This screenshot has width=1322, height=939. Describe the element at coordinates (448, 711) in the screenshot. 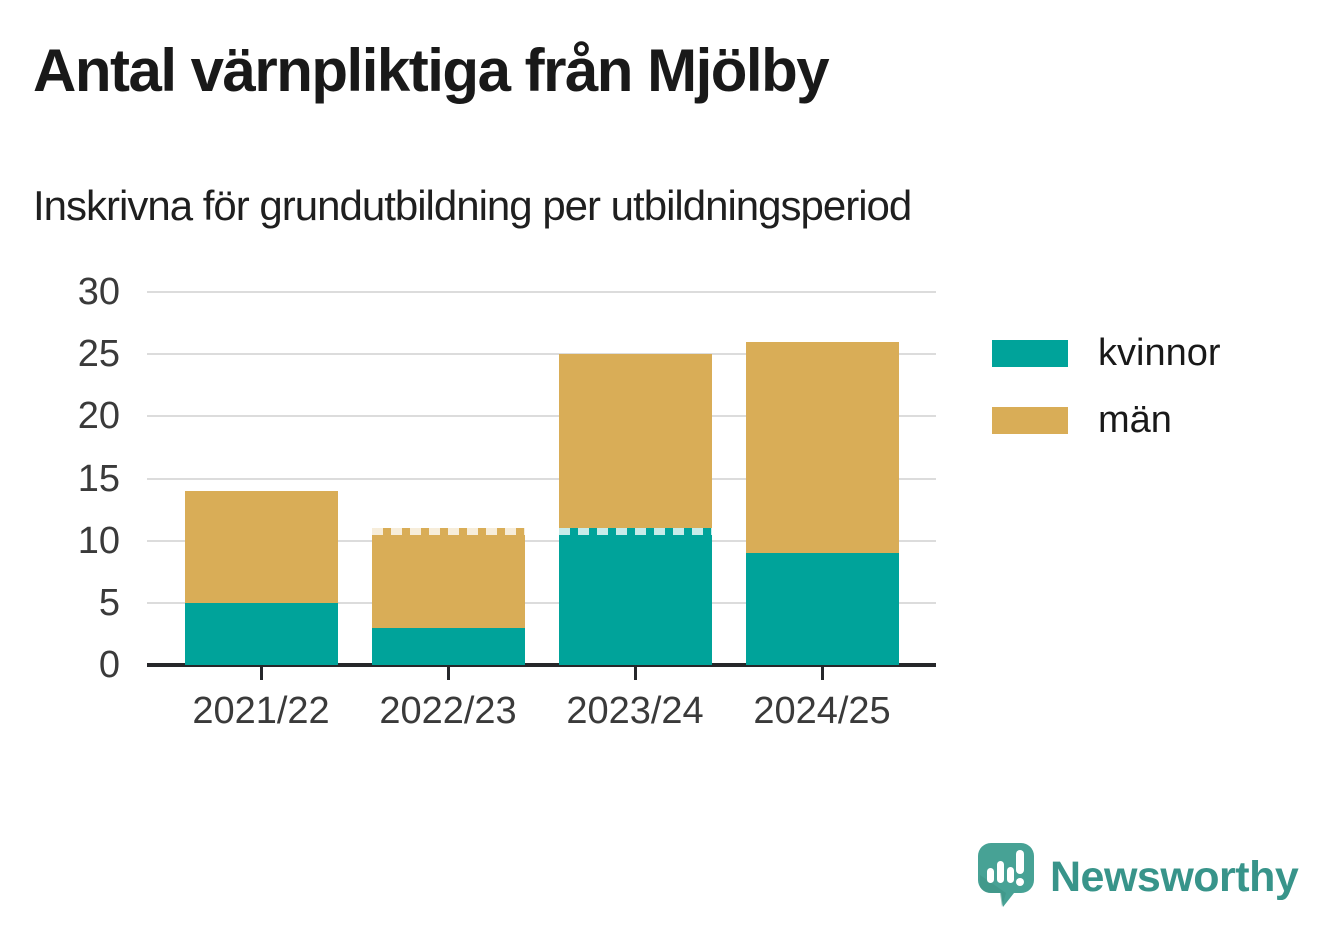

I see `x-axis-label-2022-23: 2022/23` at that location.